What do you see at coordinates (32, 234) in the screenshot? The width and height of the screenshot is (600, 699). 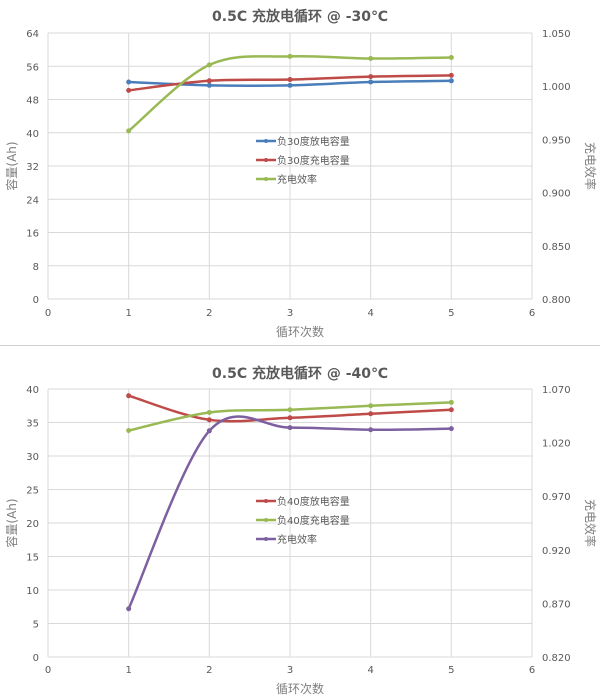 I see `y-tick-label: 16` at bounding box center [32, 234].